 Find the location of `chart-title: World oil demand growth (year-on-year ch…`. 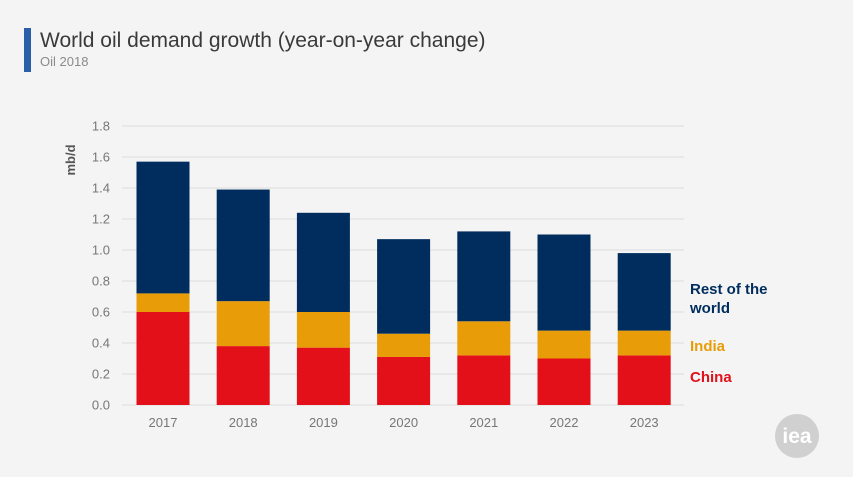

chart-title: World oil demand growth (year-on-year ch… is located at coordinates (263, 40).